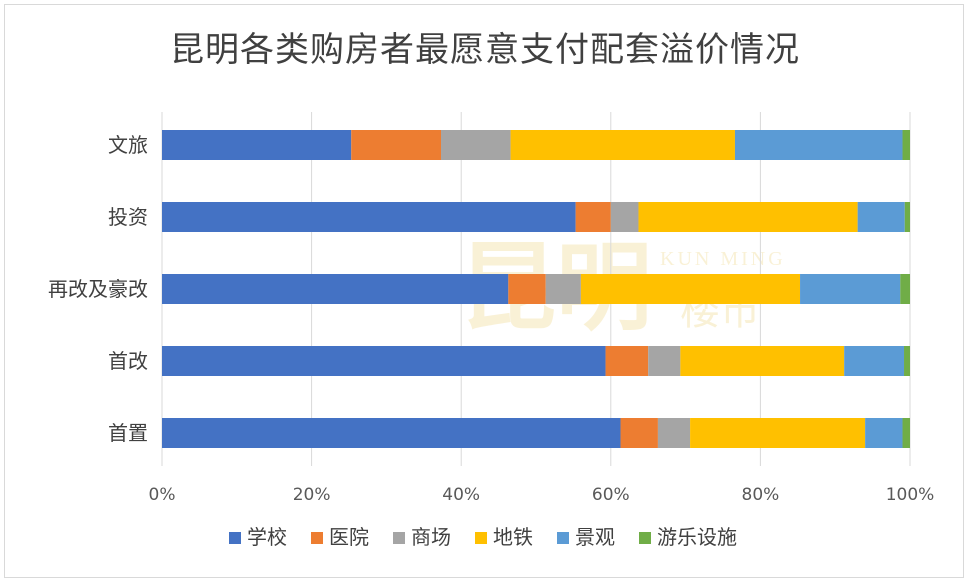 The width and height of the screenshot is (970, 584). I want to click on x-tick-label: 100%, so click(910, 495).